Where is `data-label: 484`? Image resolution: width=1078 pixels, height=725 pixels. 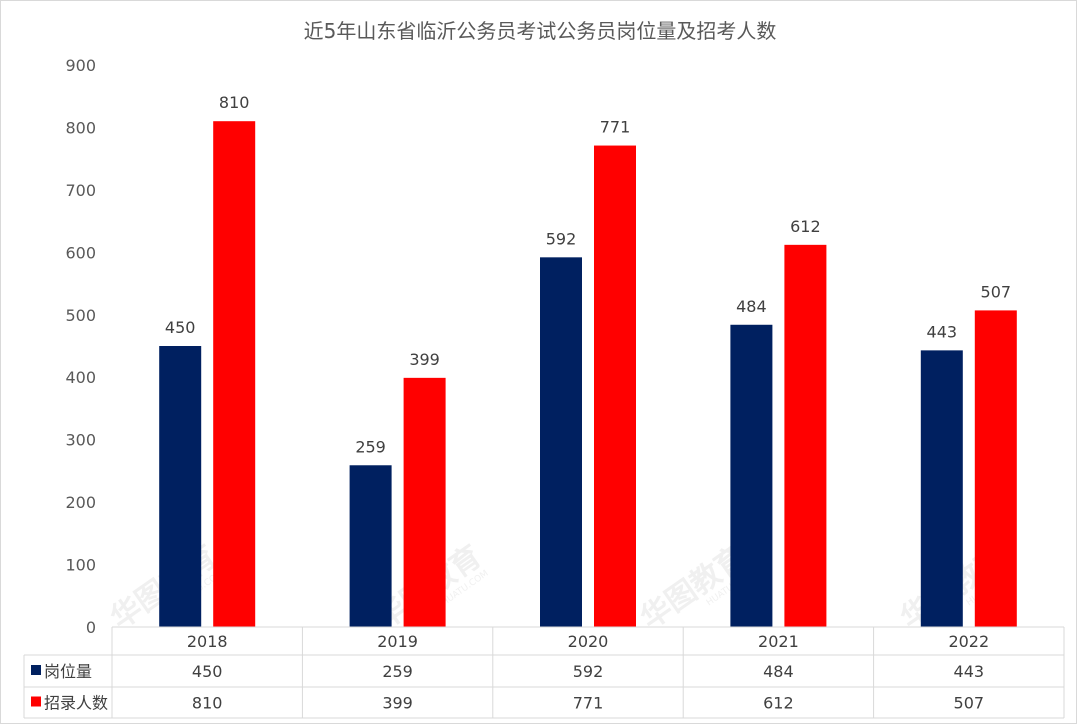
data-label: 484 is located at coordinates (751, 306).